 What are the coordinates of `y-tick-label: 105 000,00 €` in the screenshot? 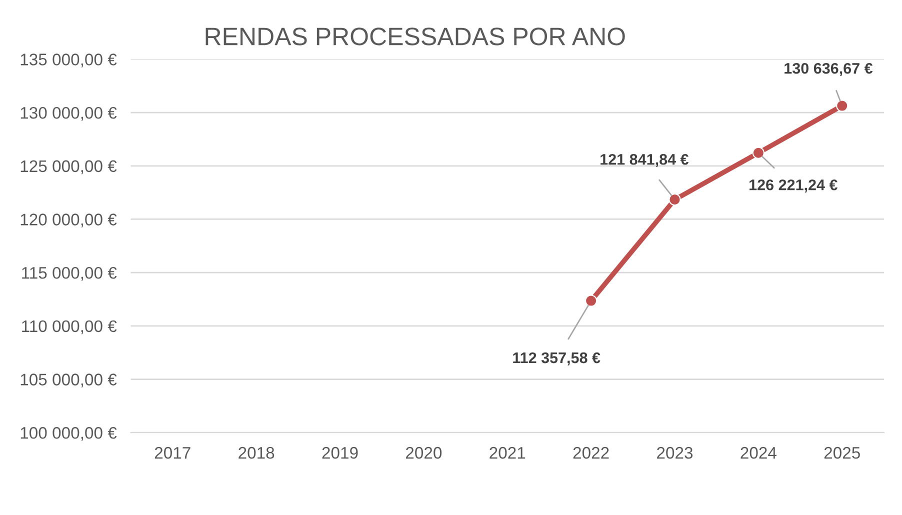 It's located at (68, 381).